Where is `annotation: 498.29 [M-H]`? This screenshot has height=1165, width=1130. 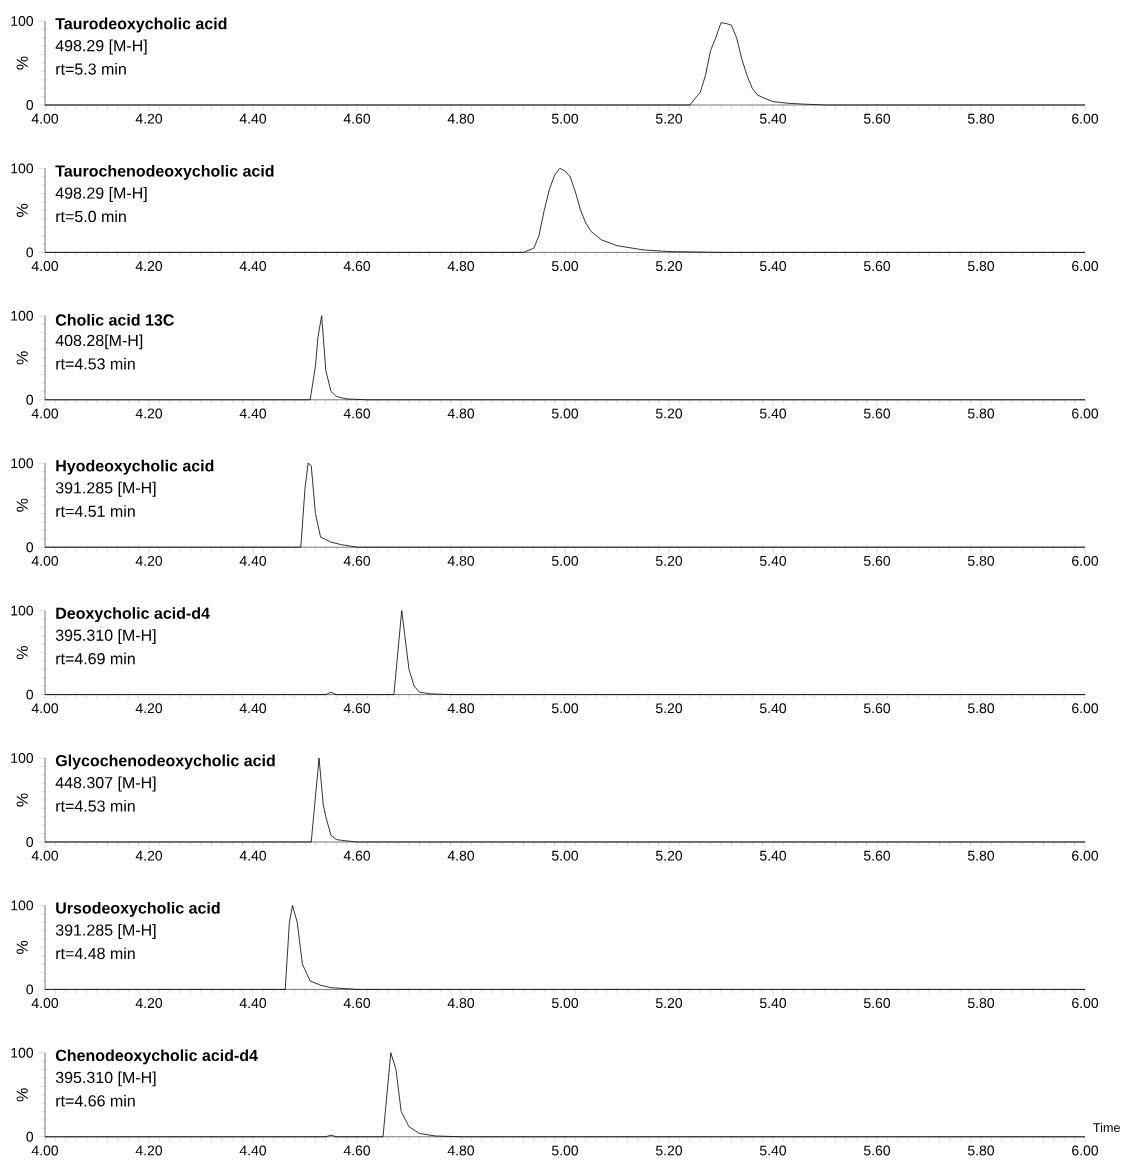 annotation: 498.29 [M-H] is located at coordinates (101, 47).